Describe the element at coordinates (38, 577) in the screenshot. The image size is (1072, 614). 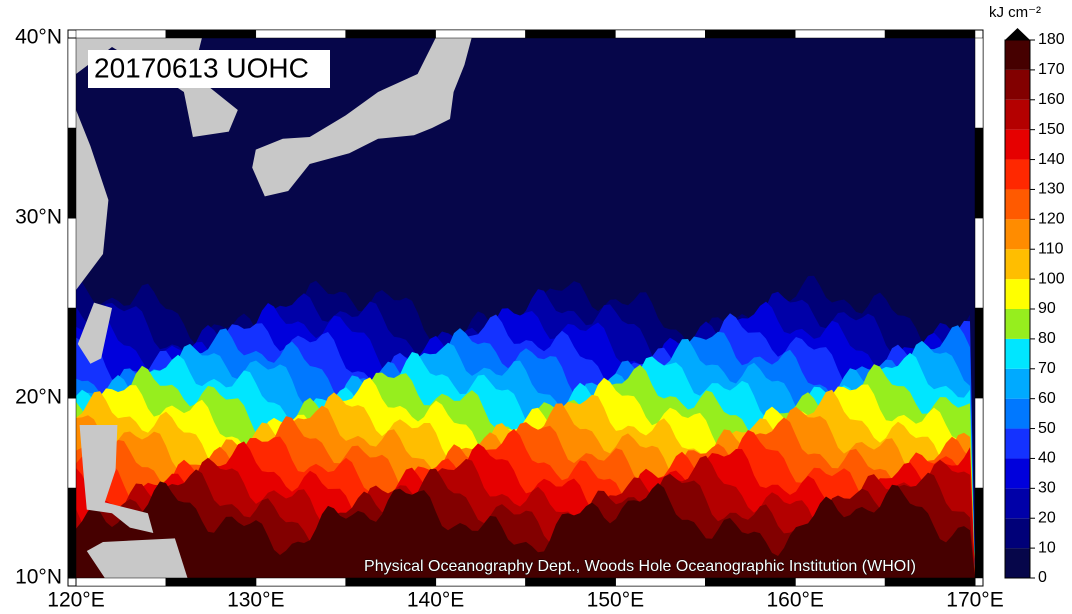
I see `y-tick-label: 10°N` at that location.